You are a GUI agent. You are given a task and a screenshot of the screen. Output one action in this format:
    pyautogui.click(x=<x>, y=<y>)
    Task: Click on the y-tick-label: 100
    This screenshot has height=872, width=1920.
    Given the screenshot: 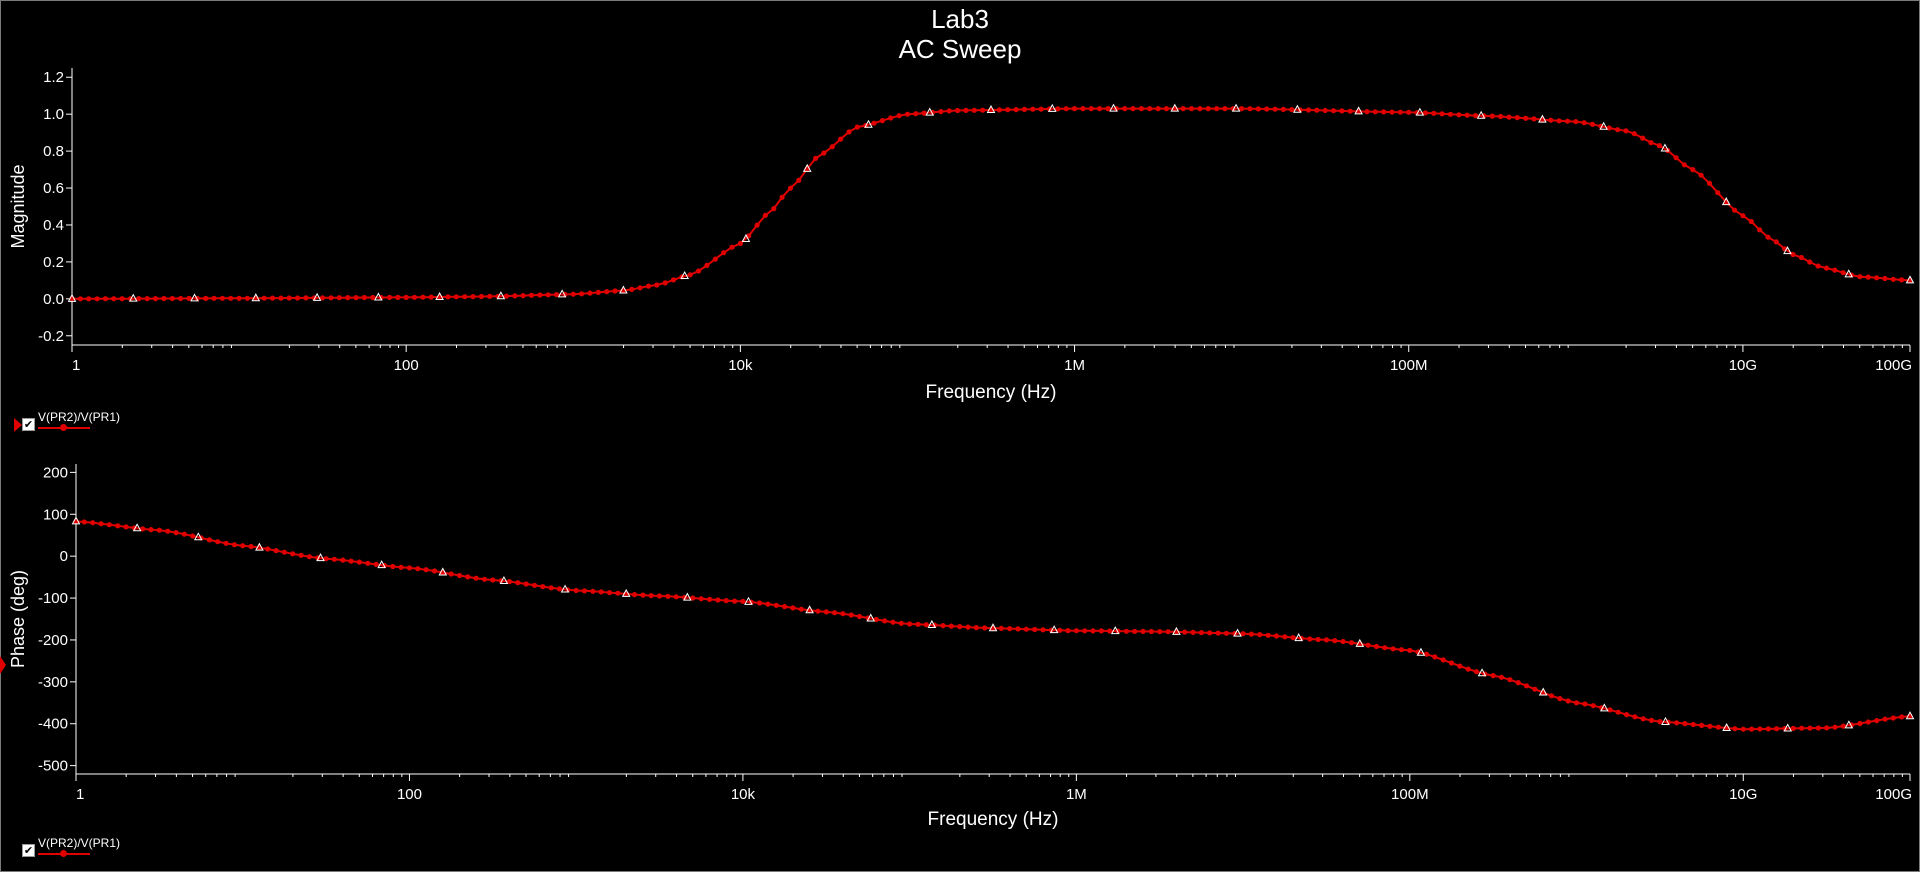 What is the action you would take?
    pyautogui.click(x=55, y=514)
    